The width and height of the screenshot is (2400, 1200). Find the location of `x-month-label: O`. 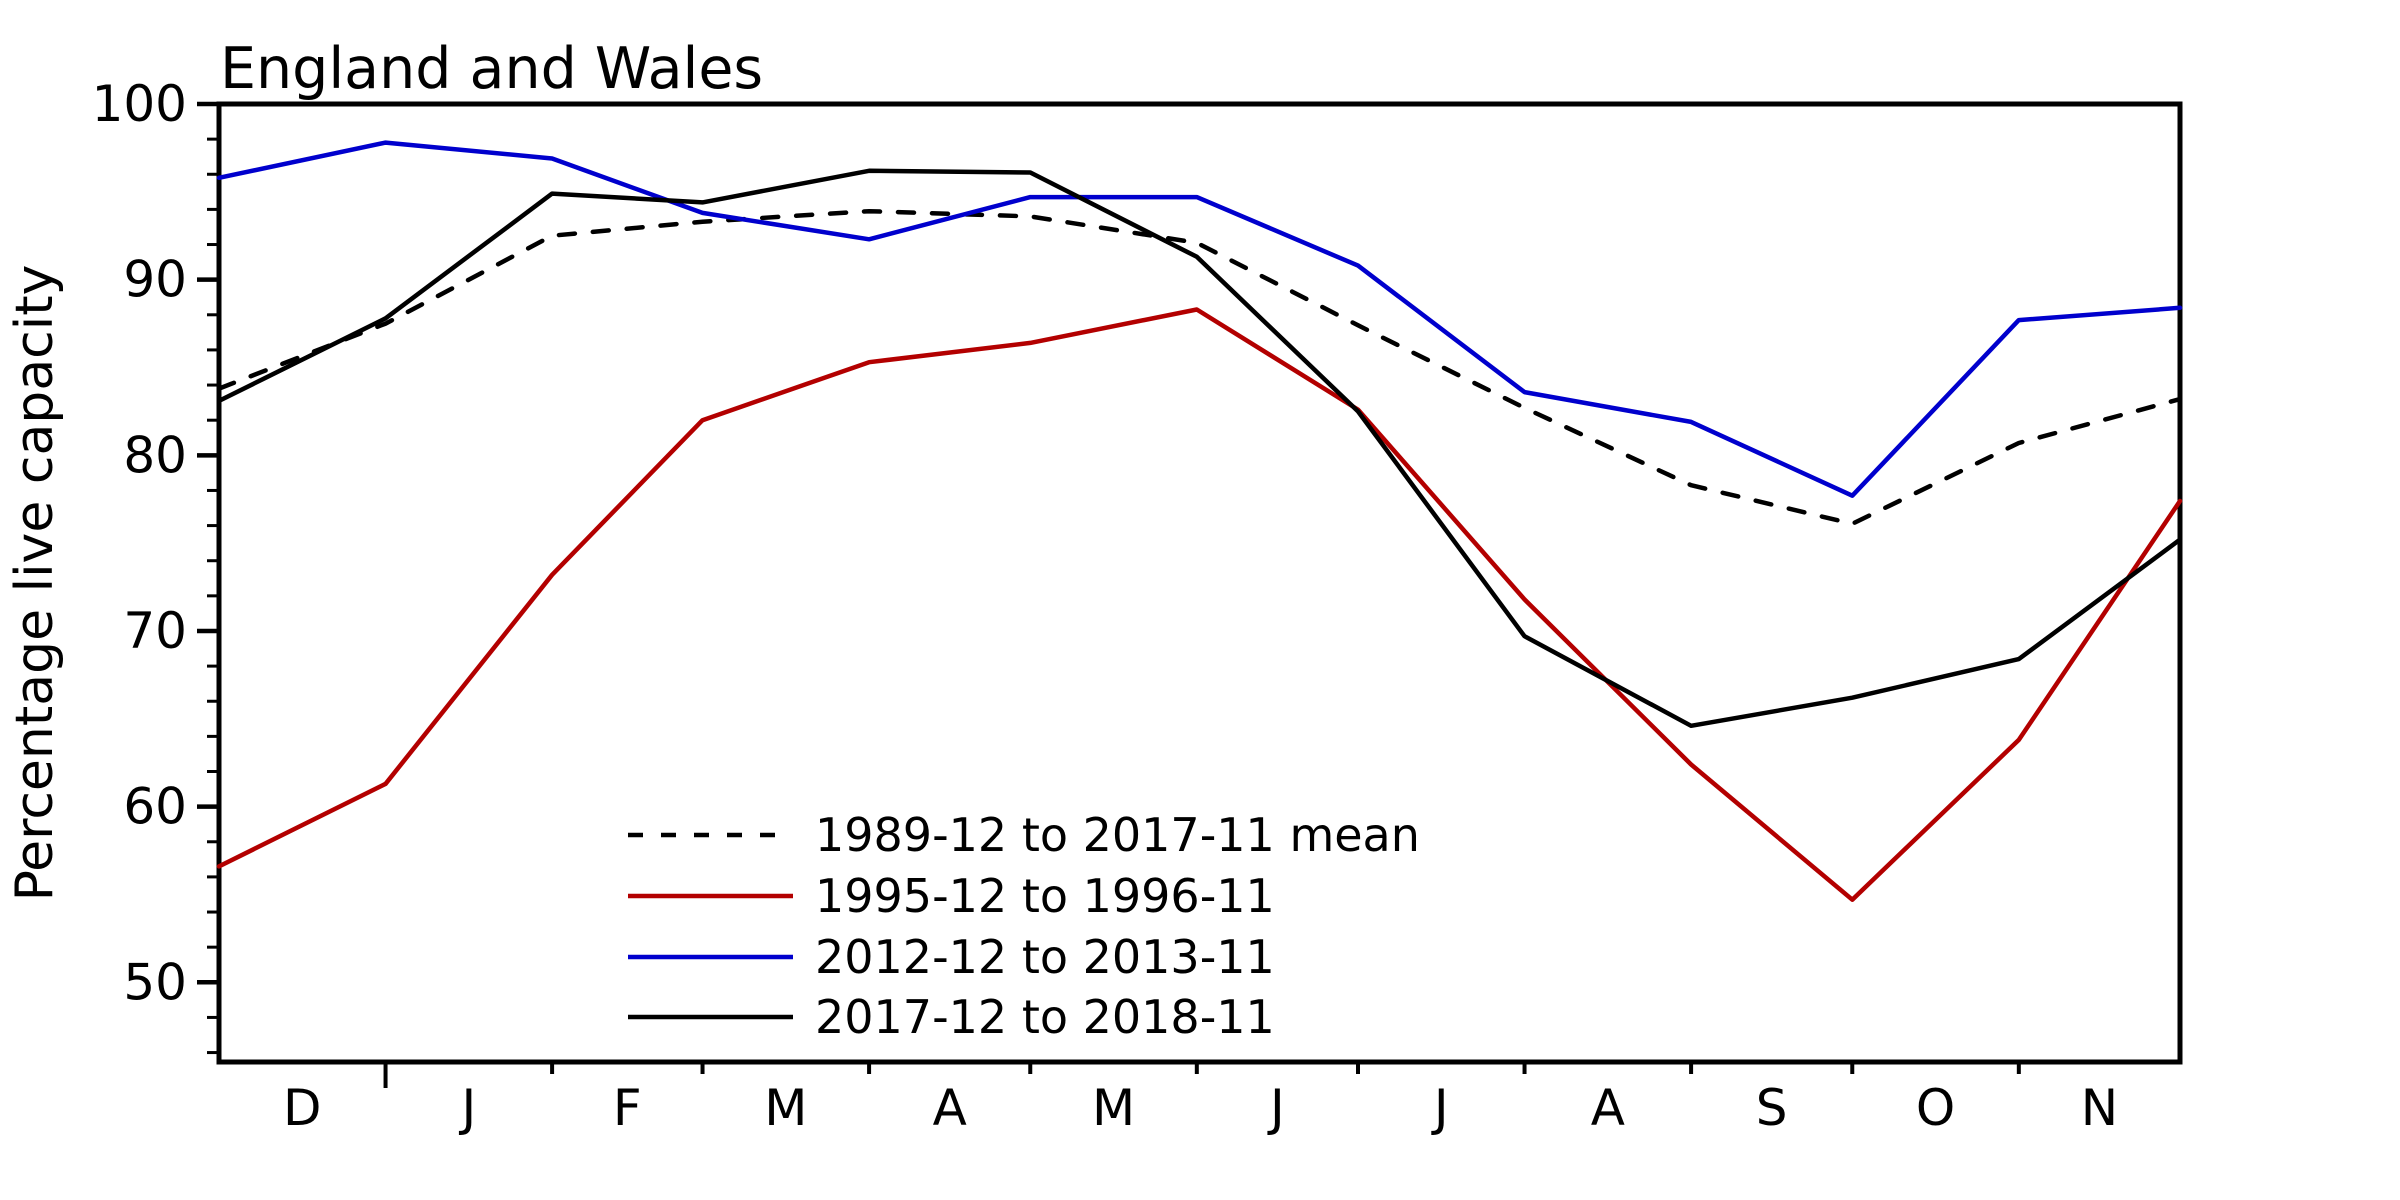

x-month-label: O is located at coordinates (1935, 1108).